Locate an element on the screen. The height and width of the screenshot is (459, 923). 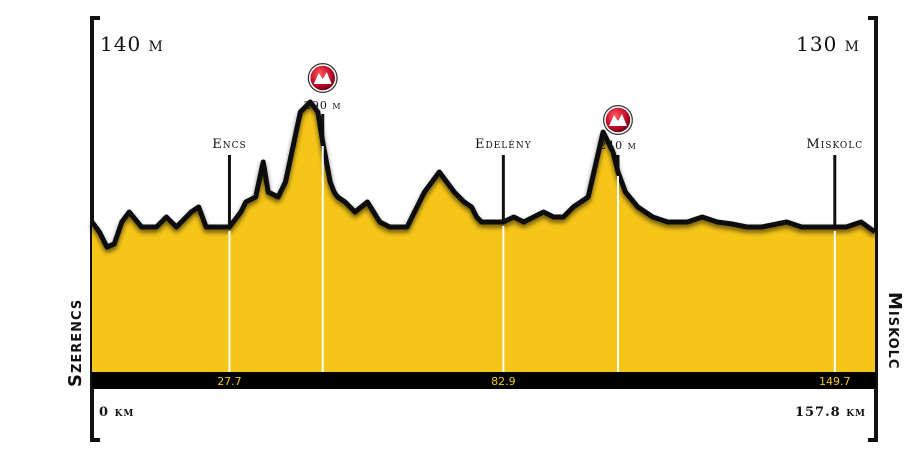
town-names: Encs Edelény Miskolc is located at coordinates (537, 144).